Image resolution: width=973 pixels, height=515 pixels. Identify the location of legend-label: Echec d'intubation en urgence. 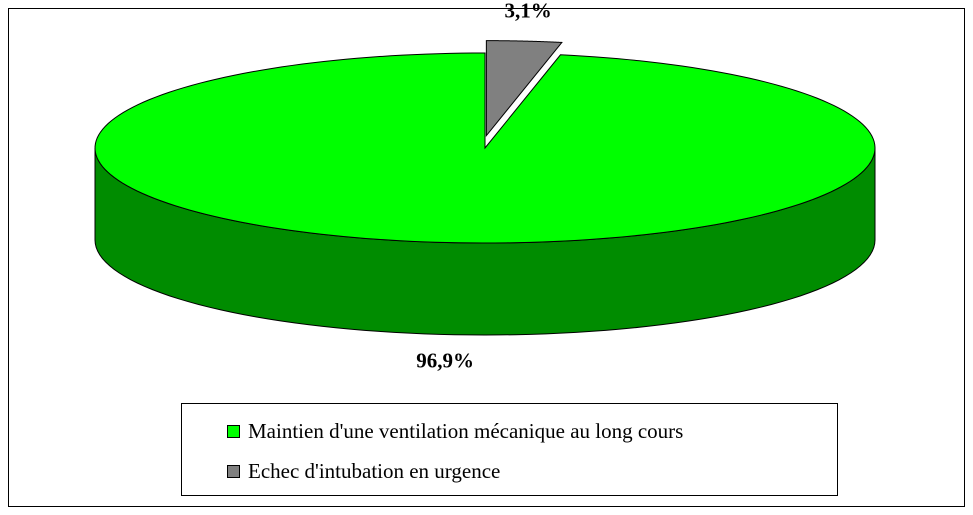
(374, 471).